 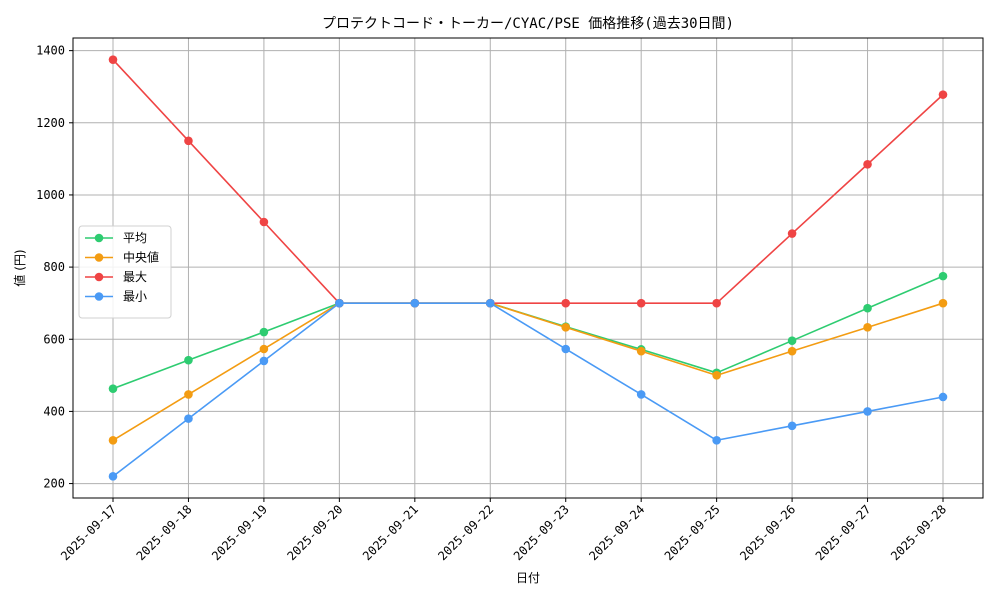 What do you see at coordinates (528, 578) in the screenshot?
I see `x-axis-label: 日付` at bounding box center [528, 578].